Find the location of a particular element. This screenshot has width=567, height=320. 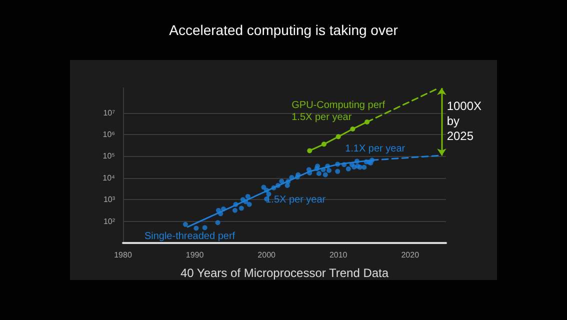

y-tick-label: 10⁷ is located at coordinates (109, 113).